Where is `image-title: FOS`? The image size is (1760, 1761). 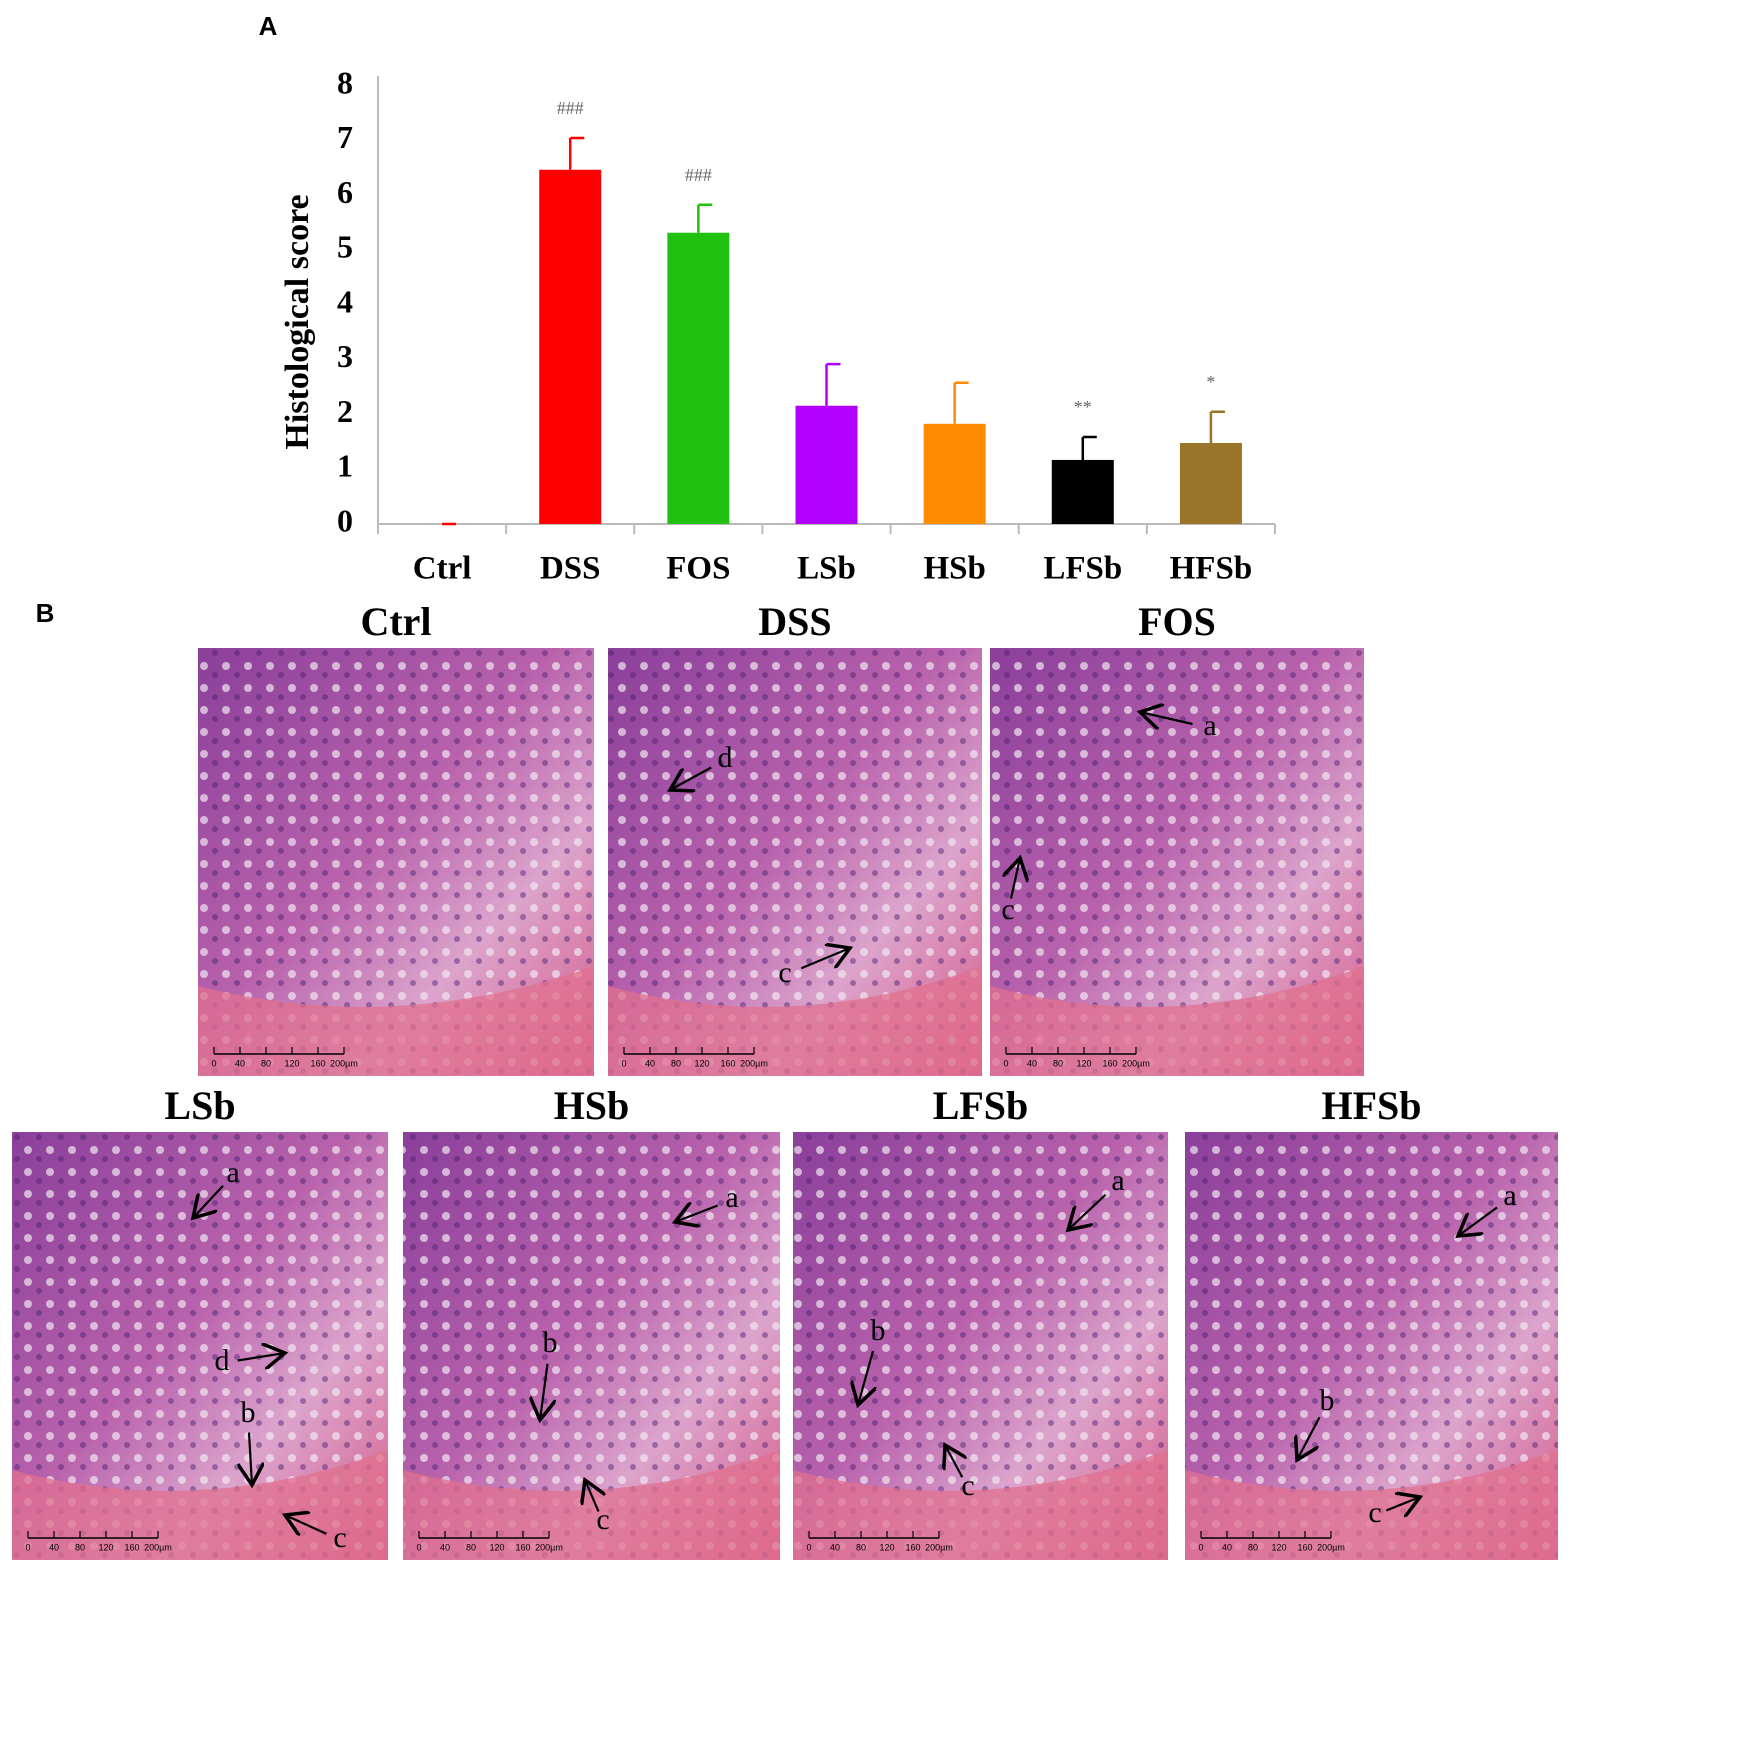
image-title: FOS is located at coordinates (1177, 621).